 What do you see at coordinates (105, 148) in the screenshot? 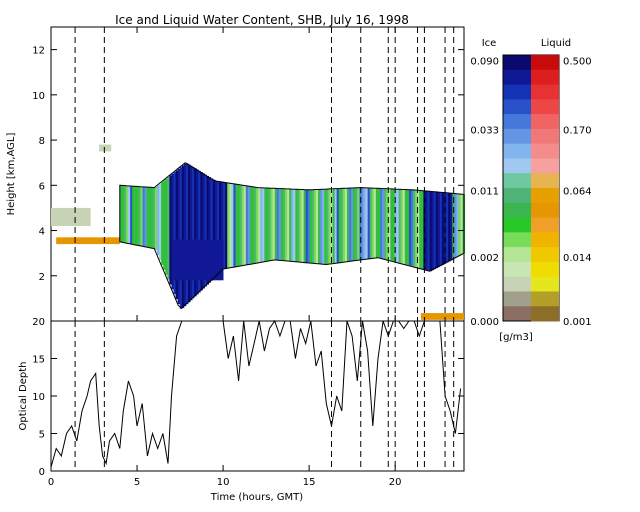
I see `small-cloud` at bounding box center [105, 148].